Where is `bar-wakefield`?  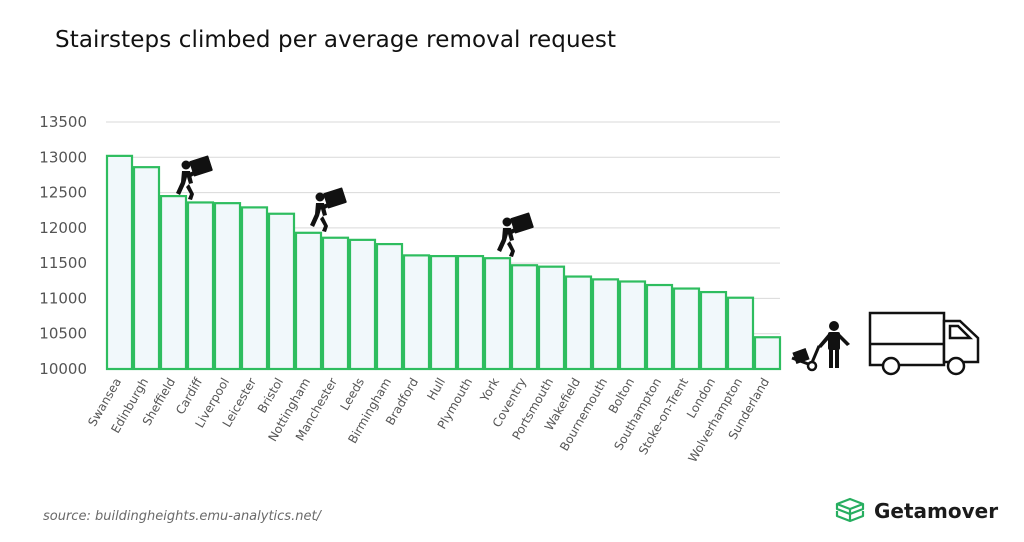
bar-wakefield is located at coordinates (578, 323).